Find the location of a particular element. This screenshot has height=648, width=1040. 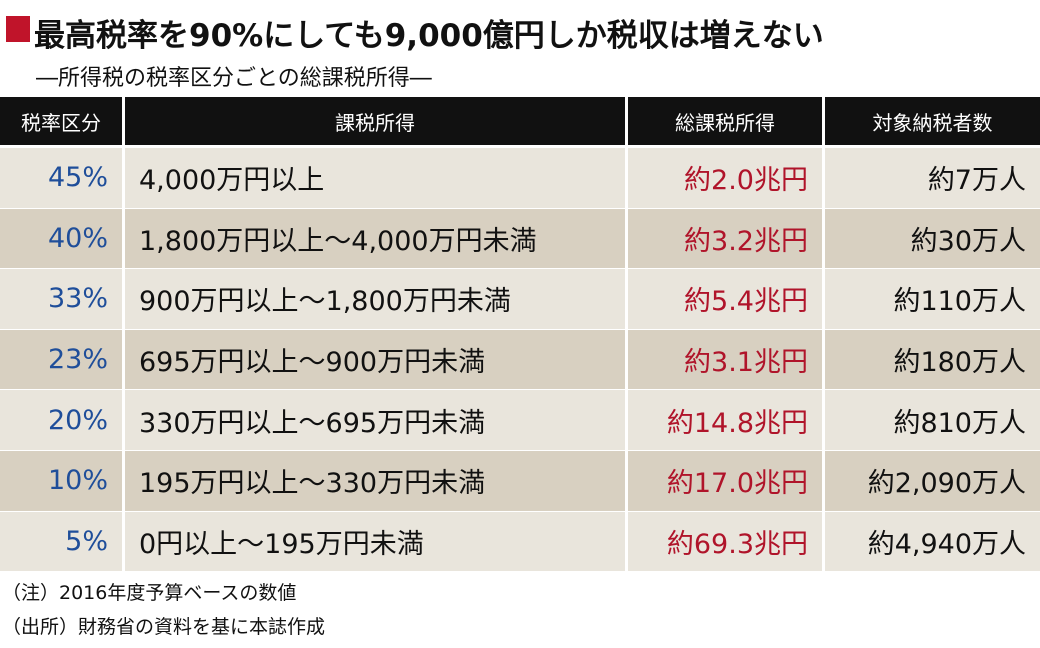

table-cell: 約69.3兆円 is located at coordinates (725, 541).